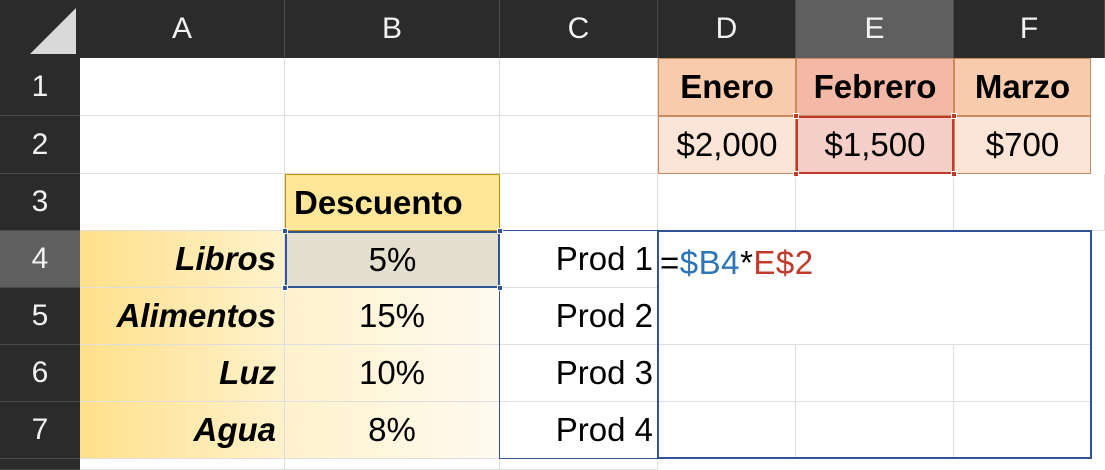  Describe the element at coordinates (182, 87) in the screenshot. I see `cell-a1` at that location.